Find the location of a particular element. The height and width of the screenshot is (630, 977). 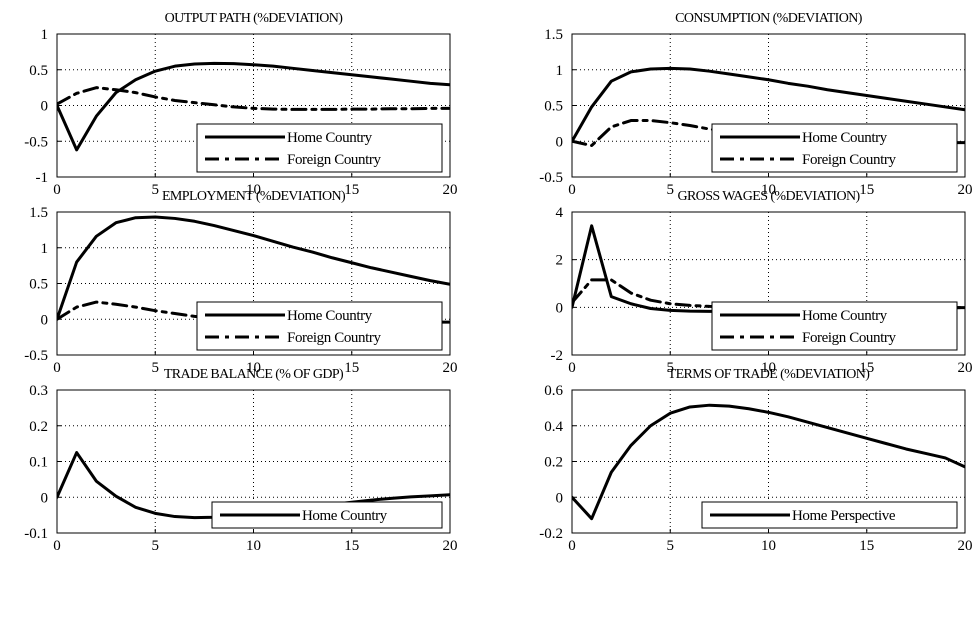

chart-title: OUTPUT PATH (%DEVIATION) is located at coordinates (254, 18).